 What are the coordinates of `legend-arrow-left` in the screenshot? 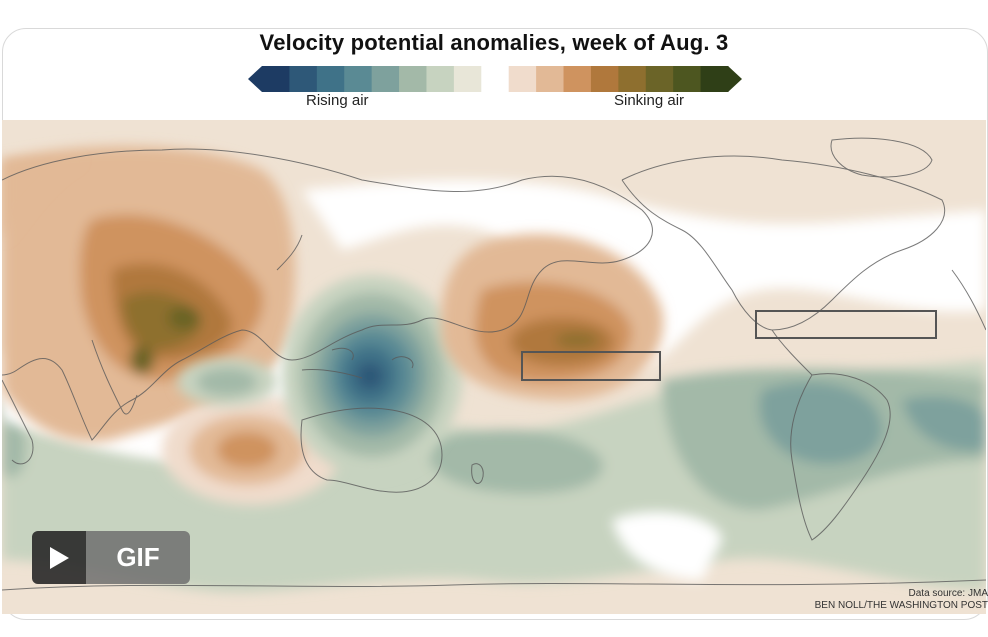 It's located at (255, 79).